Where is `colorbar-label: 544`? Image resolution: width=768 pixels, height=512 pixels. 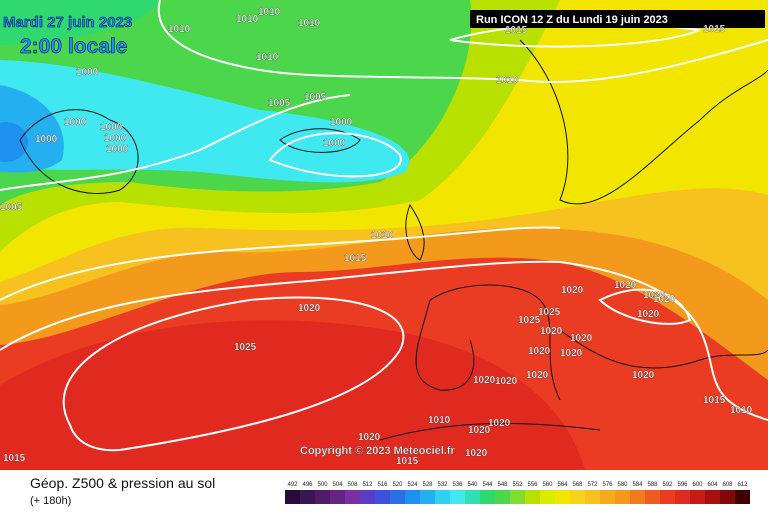
colorbar-label: 544 is located at coordinates (487, 485).